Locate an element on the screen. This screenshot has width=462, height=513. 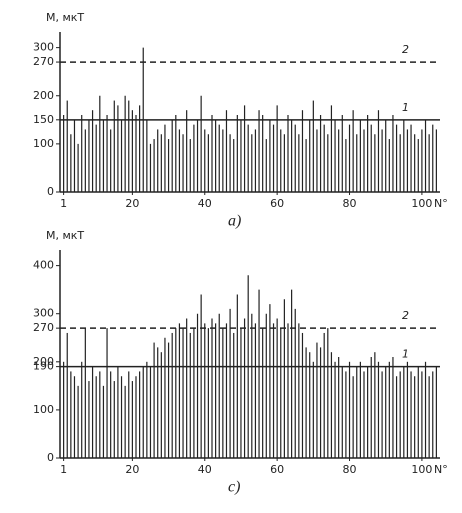
y-tick-label: 400 is located at coordinates (43, 265).